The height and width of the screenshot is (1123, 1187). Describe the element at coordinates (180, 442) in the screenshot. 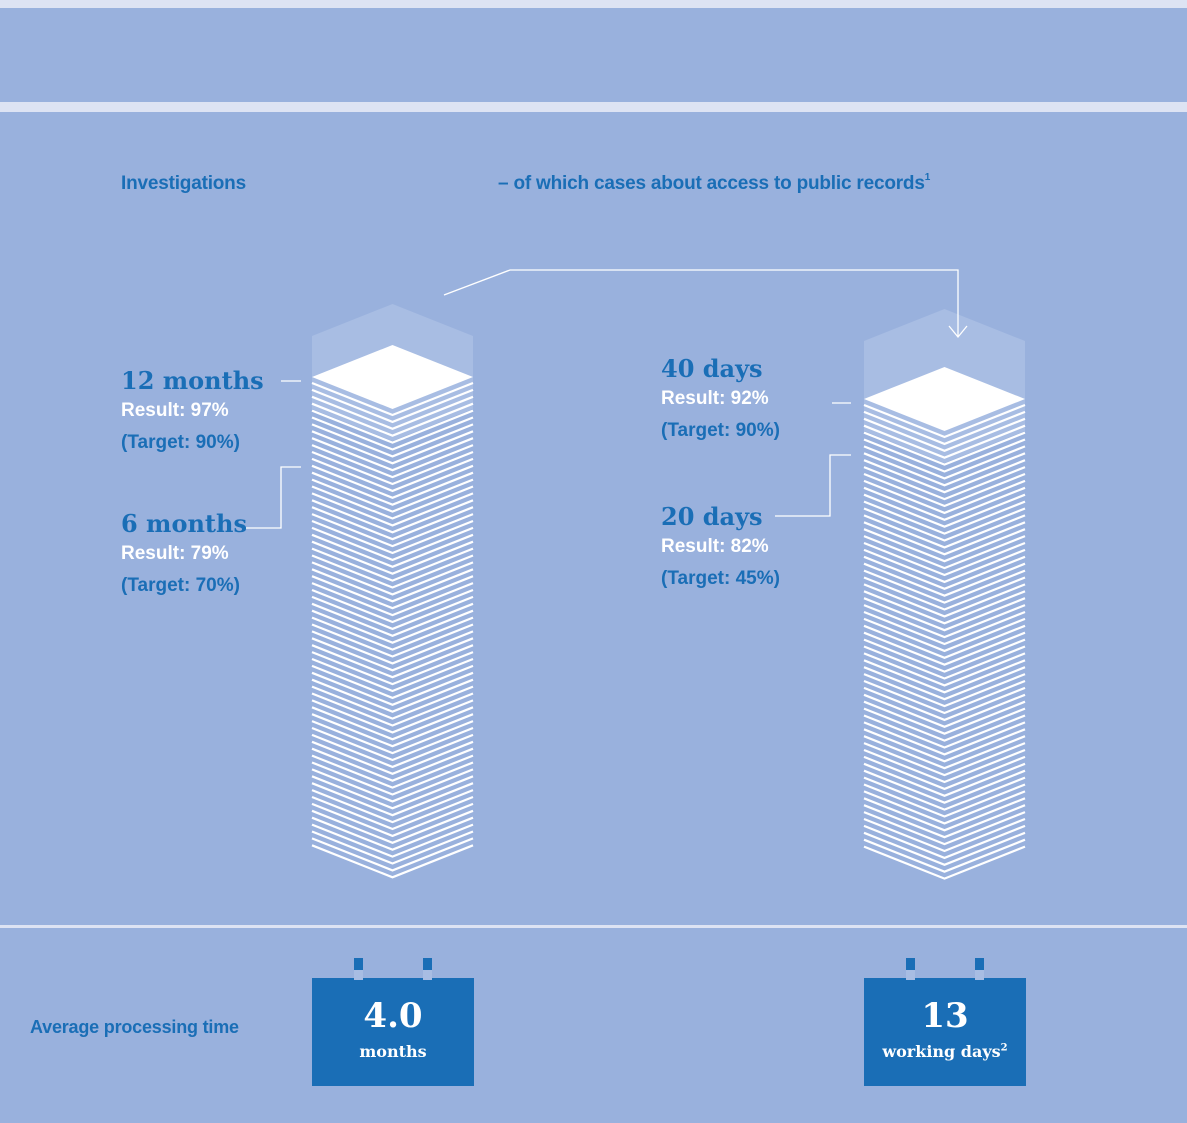

I see `target-12-months: (Target: 90%)` at that location.